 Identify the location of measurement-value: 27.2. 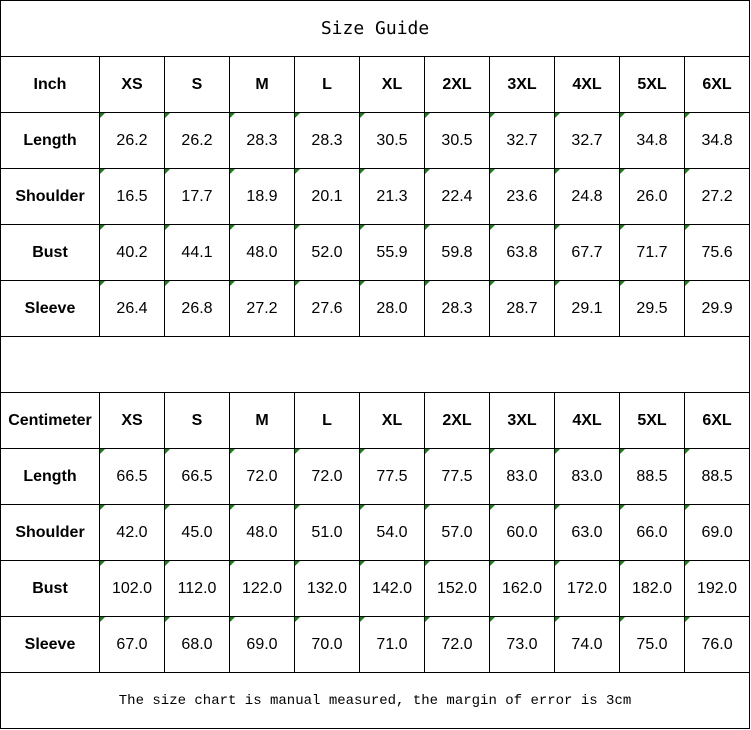
(717, 196).